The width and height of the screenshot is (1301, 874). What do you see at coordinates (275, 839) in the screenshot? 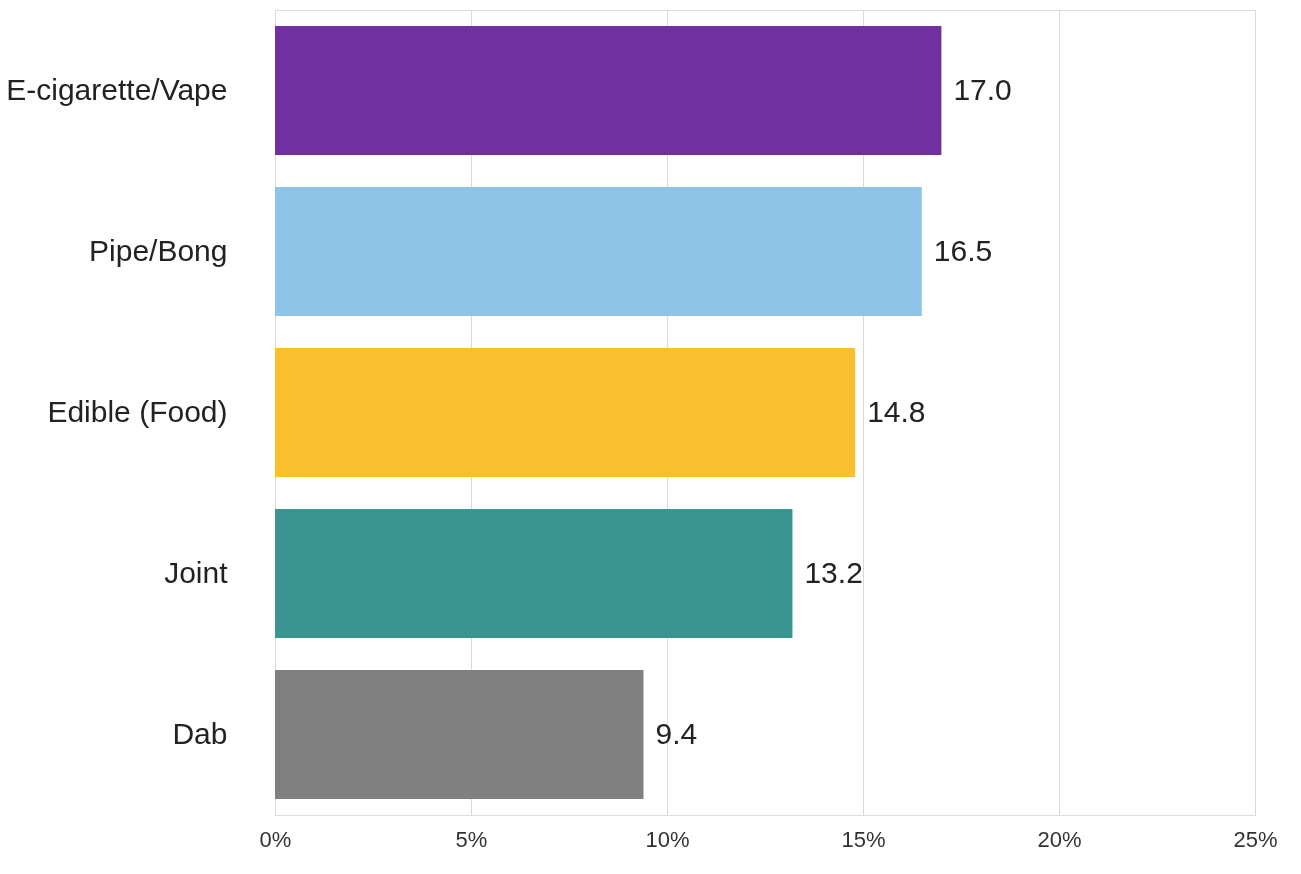
I see `x-tick-label: 0%` at bounding box center [275, 839].